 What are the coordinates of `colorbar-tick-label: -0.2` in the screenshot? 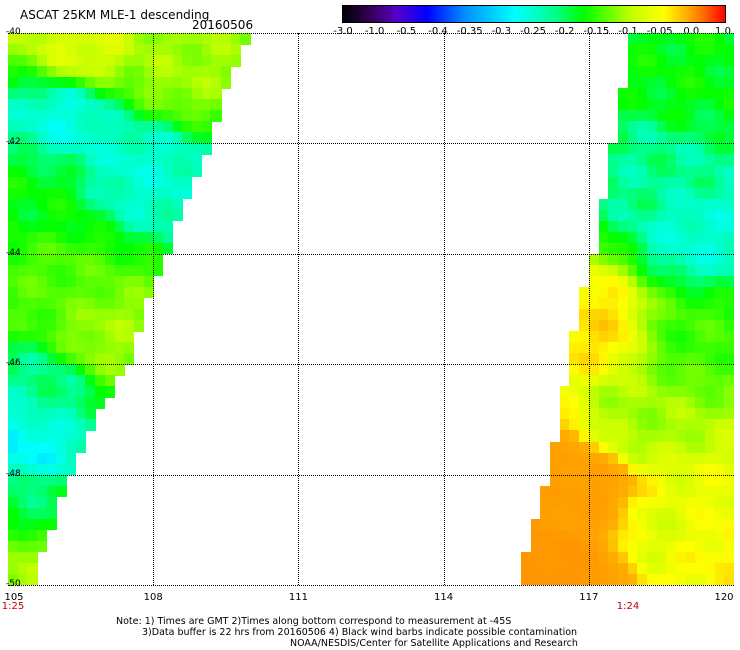 It's located at (564, 31).